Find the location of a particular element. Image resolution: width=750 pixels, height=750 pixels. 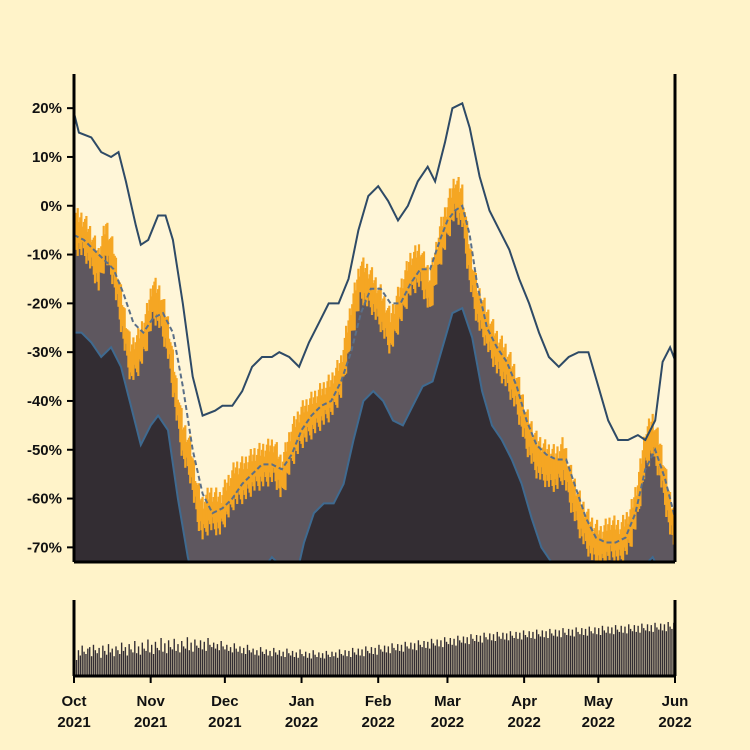

x-tick-month: Dec is located at coordinates (225, 701).